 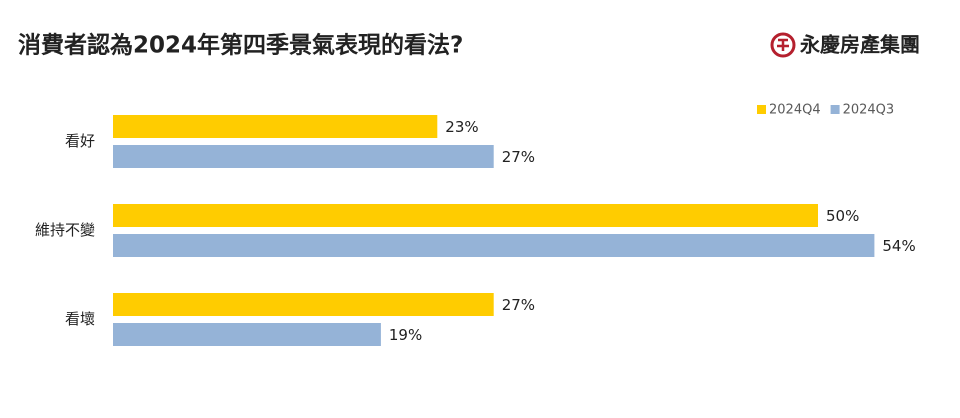 What do you see at coordinates (461, 127) in the screenshot?
I see `value-label: 23%` at bounding box center [461, 127].